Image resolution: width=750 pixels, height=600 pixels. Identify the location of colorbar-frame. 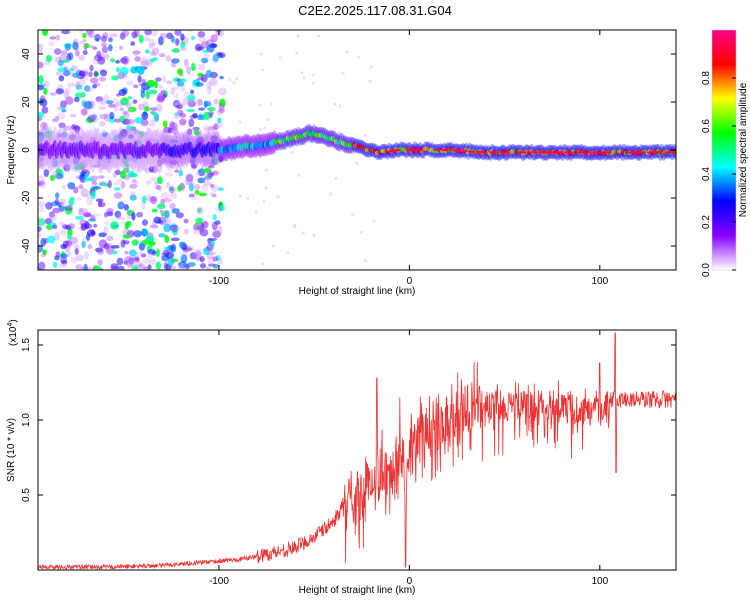
(724, 150).